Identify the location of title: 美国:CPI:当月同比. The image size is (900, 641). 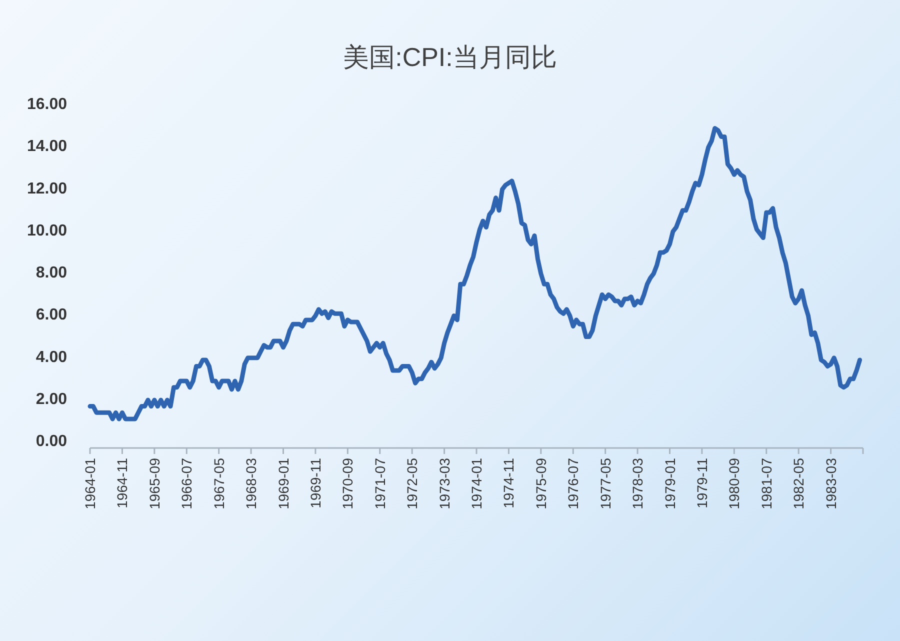
(450, 57).